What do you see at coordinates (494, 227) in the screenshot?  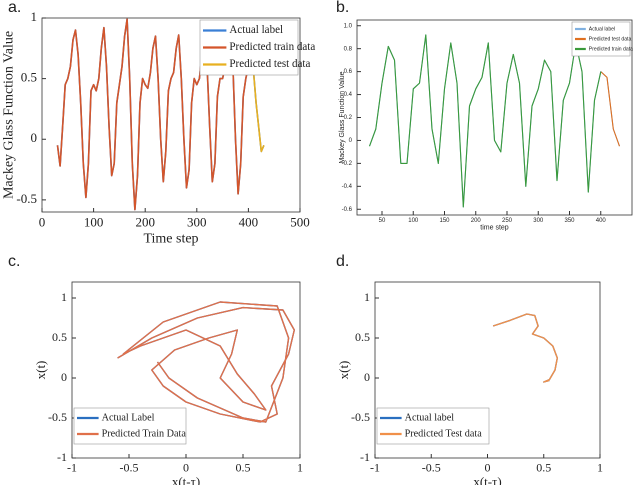 I see `x-axis-label: time step` at bounding box center [494, 227].